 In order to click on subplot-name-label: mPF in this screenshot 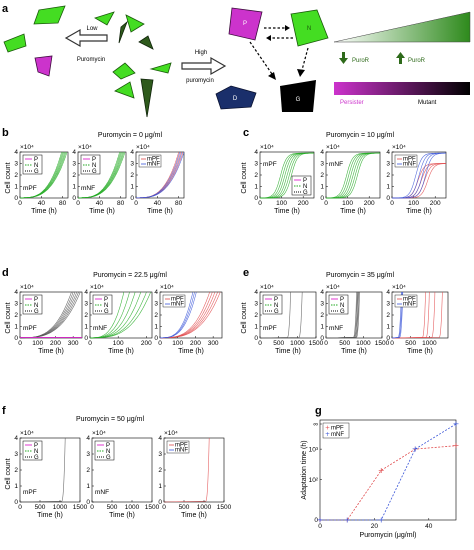, I will do `click(30, 188)`.